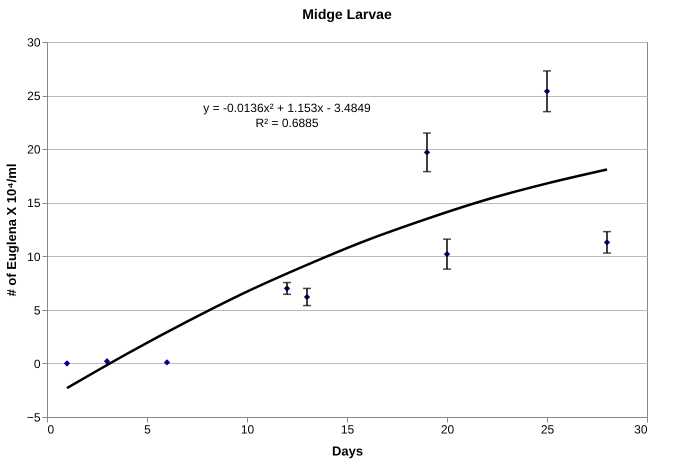 This screenshot has height=473, width=685. What do you see at coordinates (34, 257) in the screenshot?
I see `y-tick-label: 10` at bounding box center [34, 257].